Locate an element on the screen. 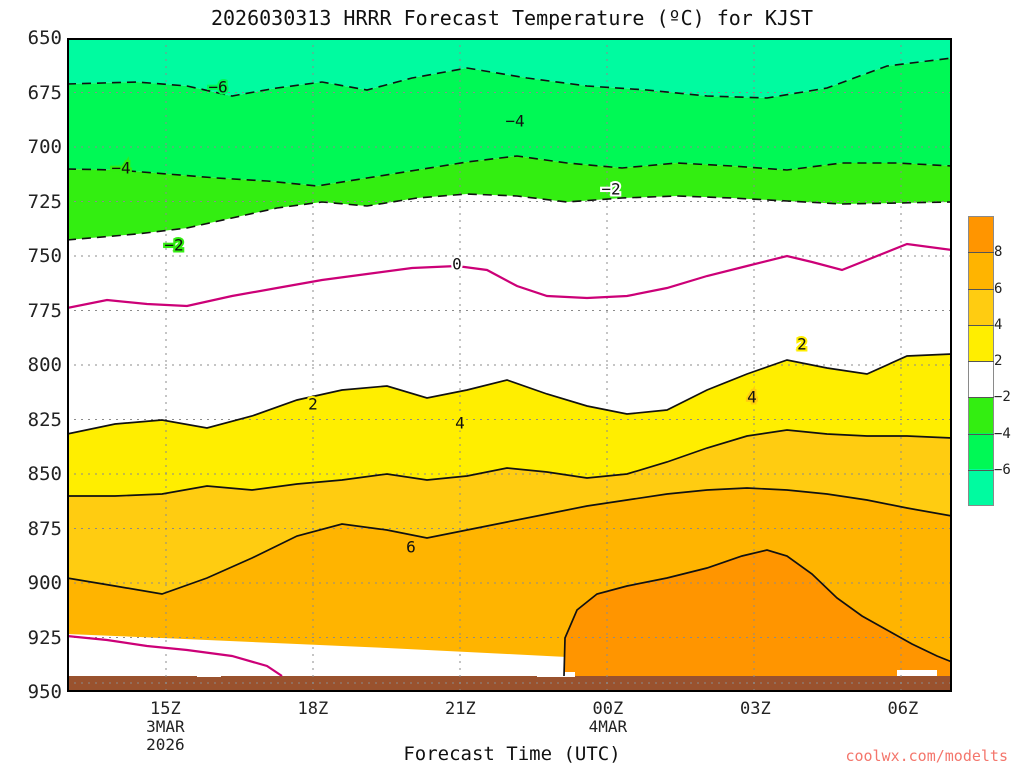  x-axis-title: Forecast Time (UTC) is located at coordinates (512, 754).